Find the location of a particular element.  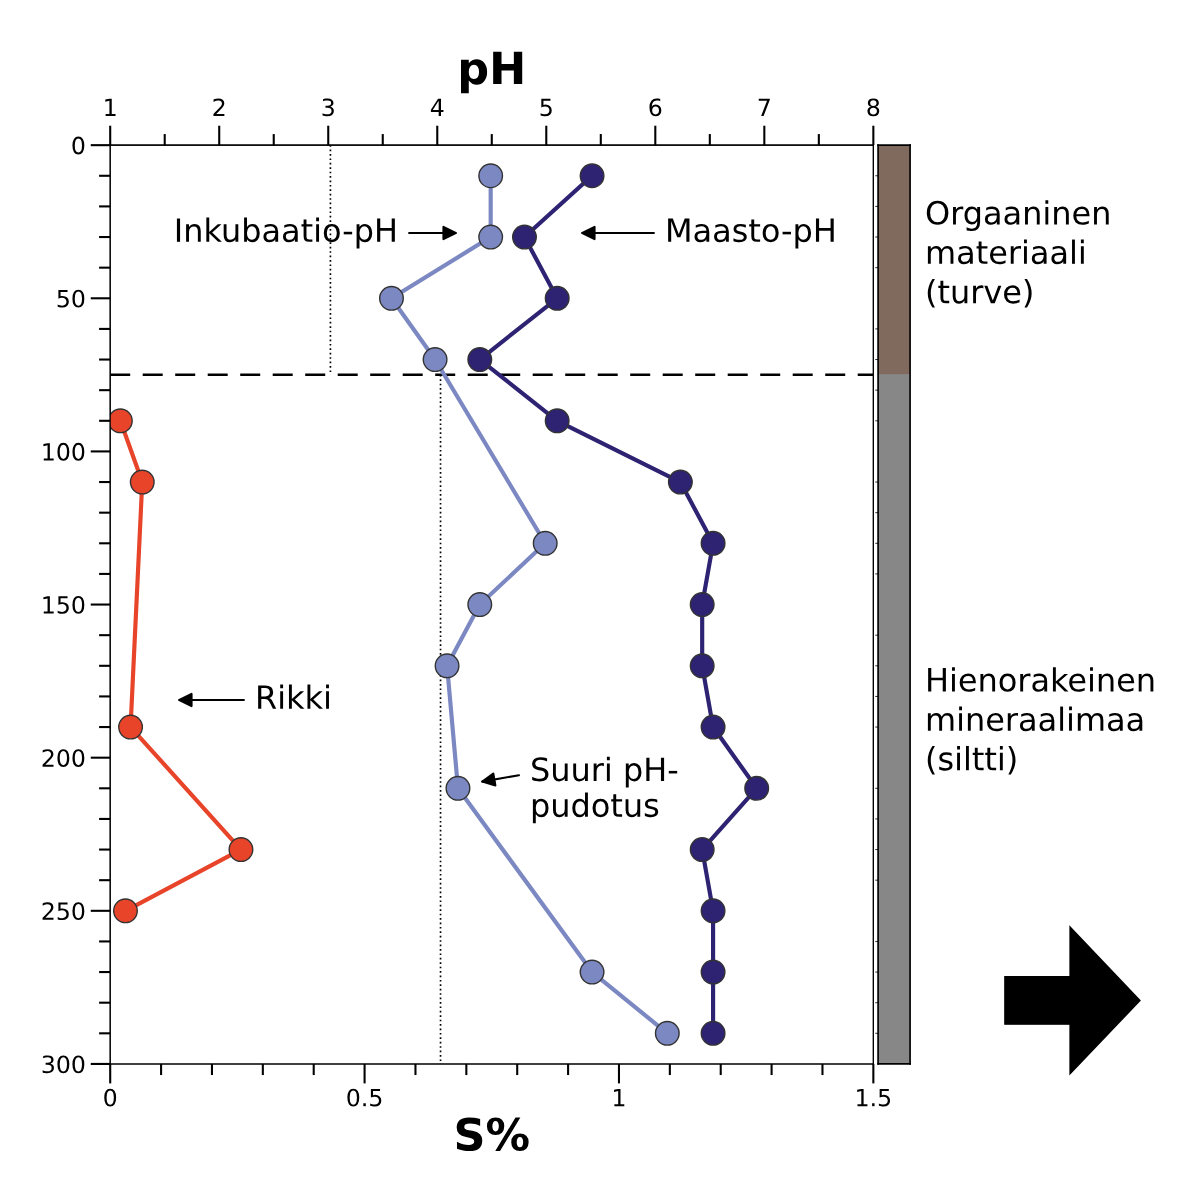

x-tick-label: 1.5 is located at coordinates (874, 1097).